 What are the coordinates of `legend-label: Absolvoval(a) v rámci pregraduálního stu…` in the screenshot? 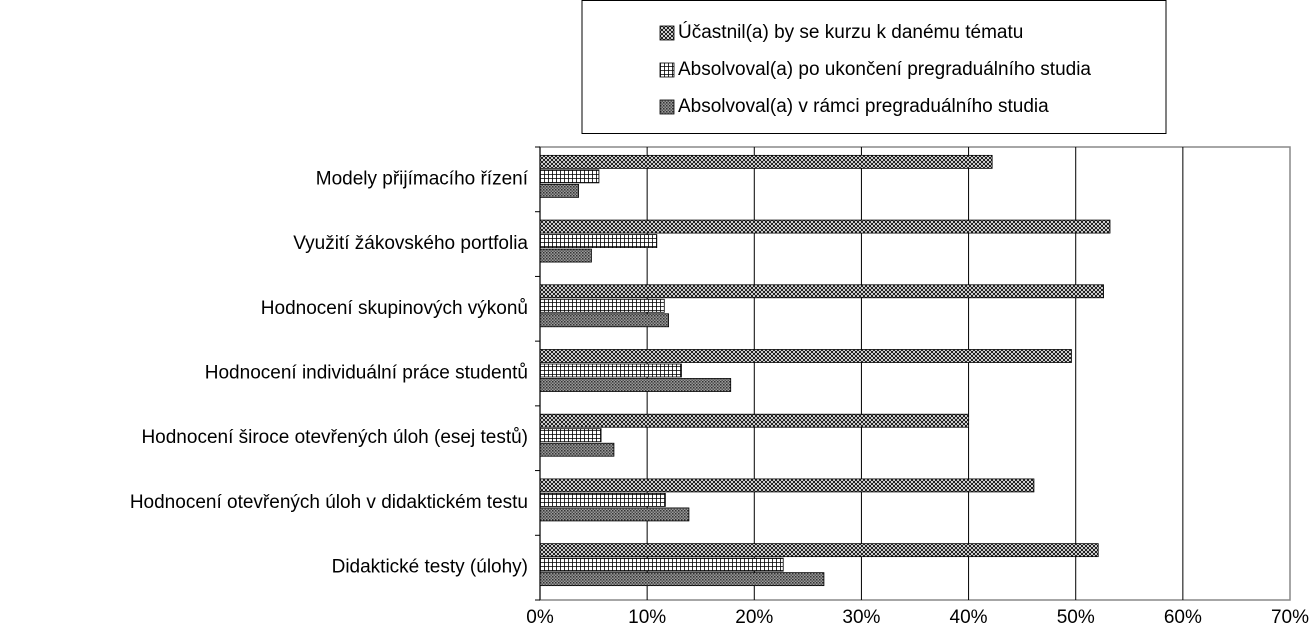 It's located at (863, 106).